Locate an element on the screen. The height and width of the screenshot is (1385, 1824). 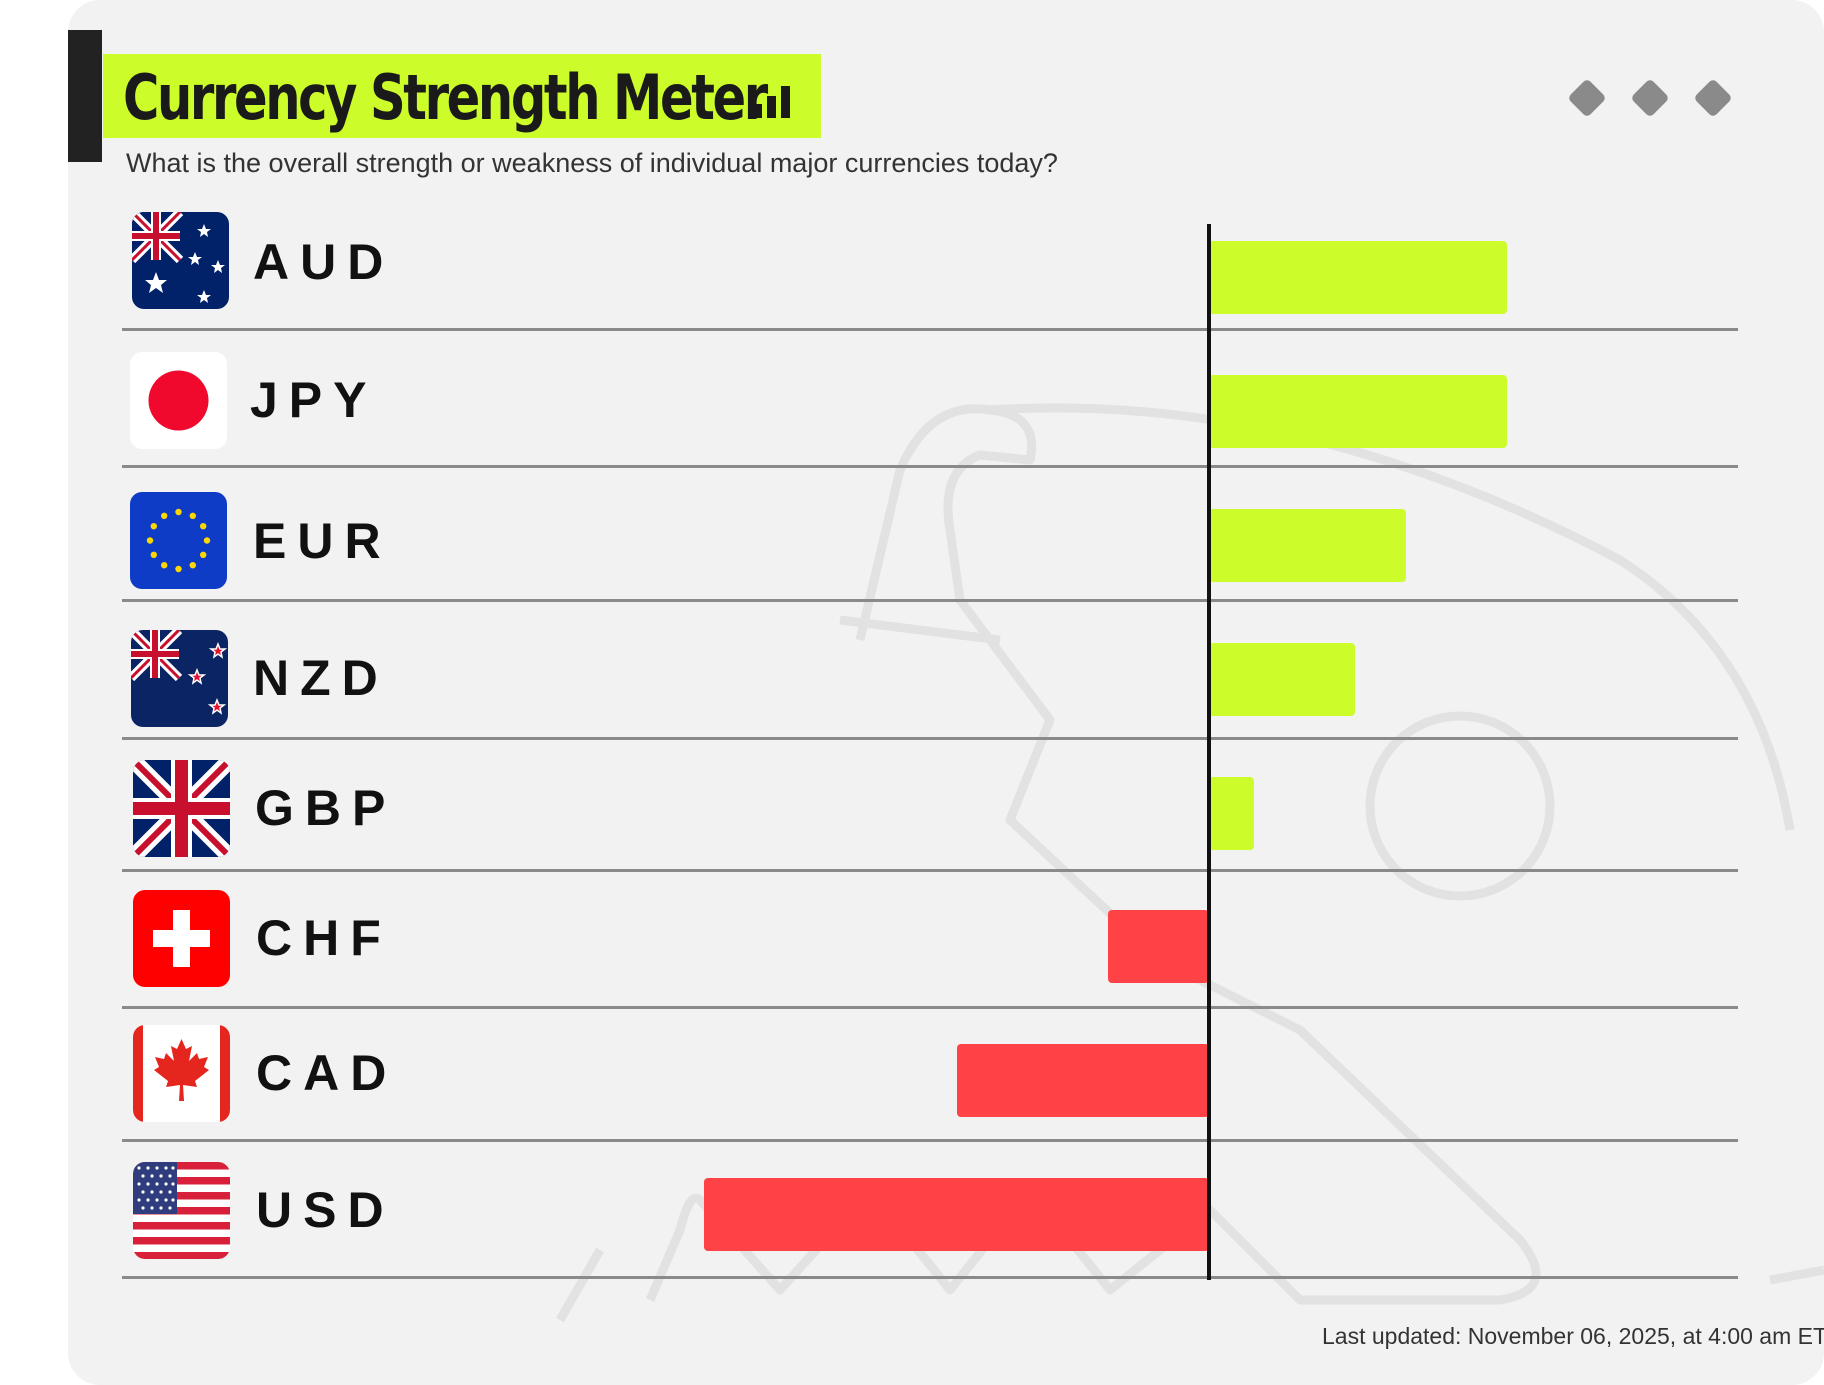
title-highlight: Currency Strength Meter is located at coordinates (462, 96).